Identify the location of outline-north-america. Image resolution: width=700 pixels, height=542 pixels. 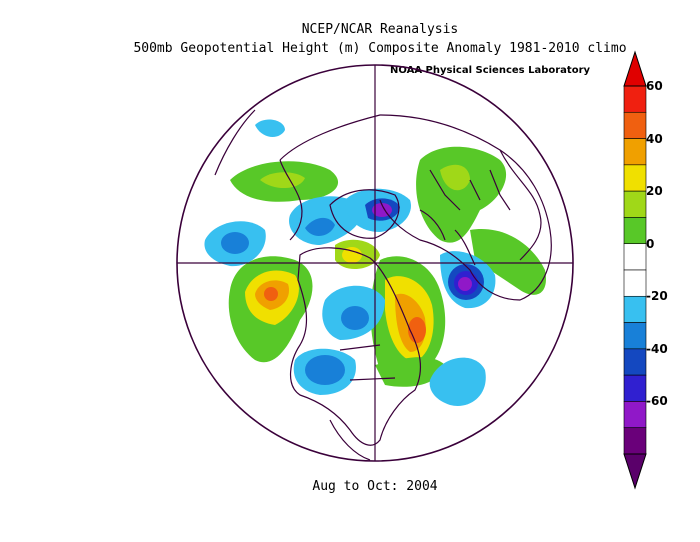
(355, 346).